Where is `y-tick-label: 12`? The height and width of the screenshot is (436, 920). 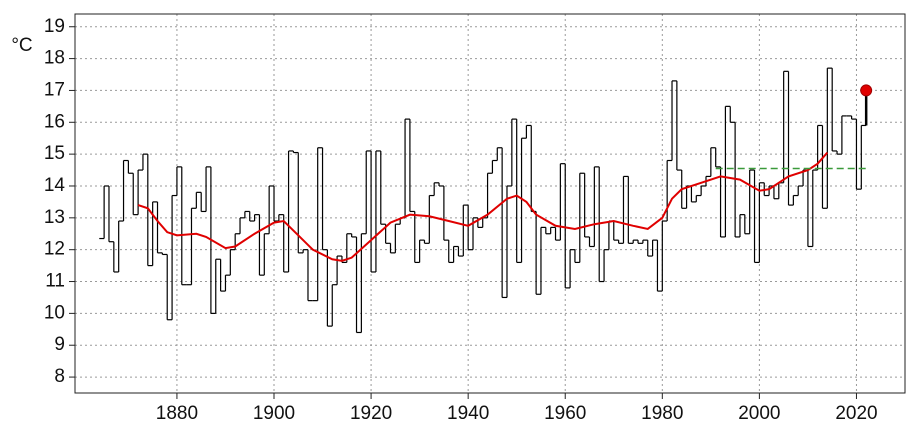
y-tick-label: 12 is located at coordinates (54, 249).